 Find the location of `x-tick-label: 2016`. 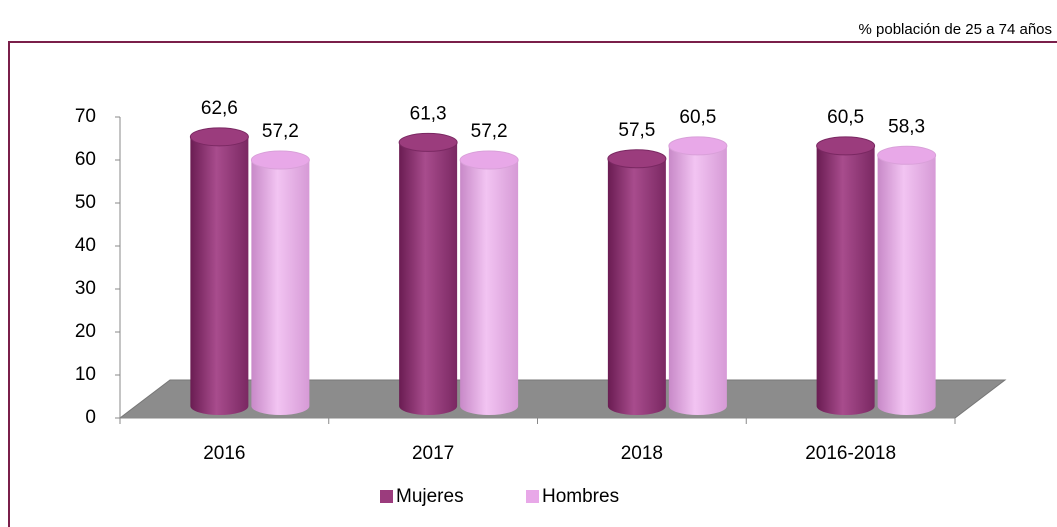

x-tick-label: 2016 is located at coordinates (224, 453).